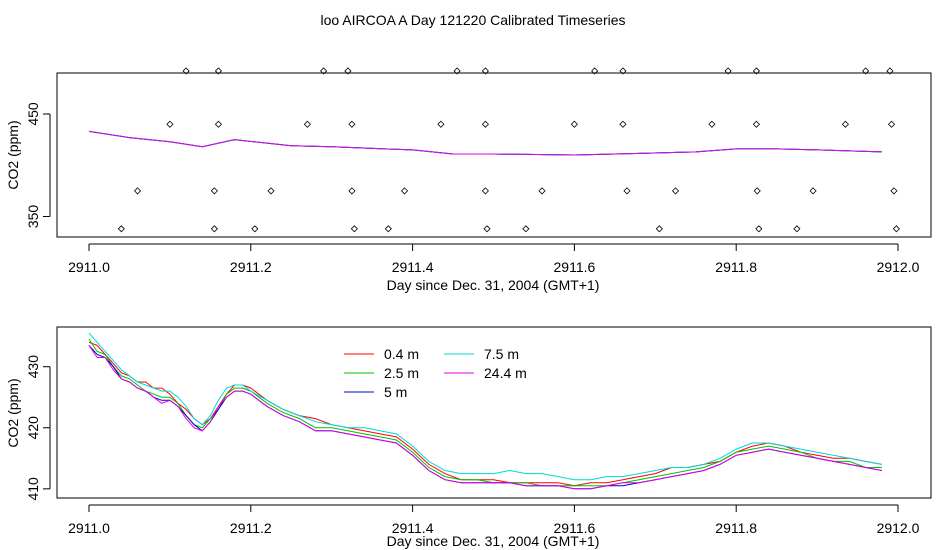 The image size is (950, 550). What do you see at coordinates (501, 354) in the screenshot?
I see `legend-label-3: 7.5 m` at bounding box center [501, 354].